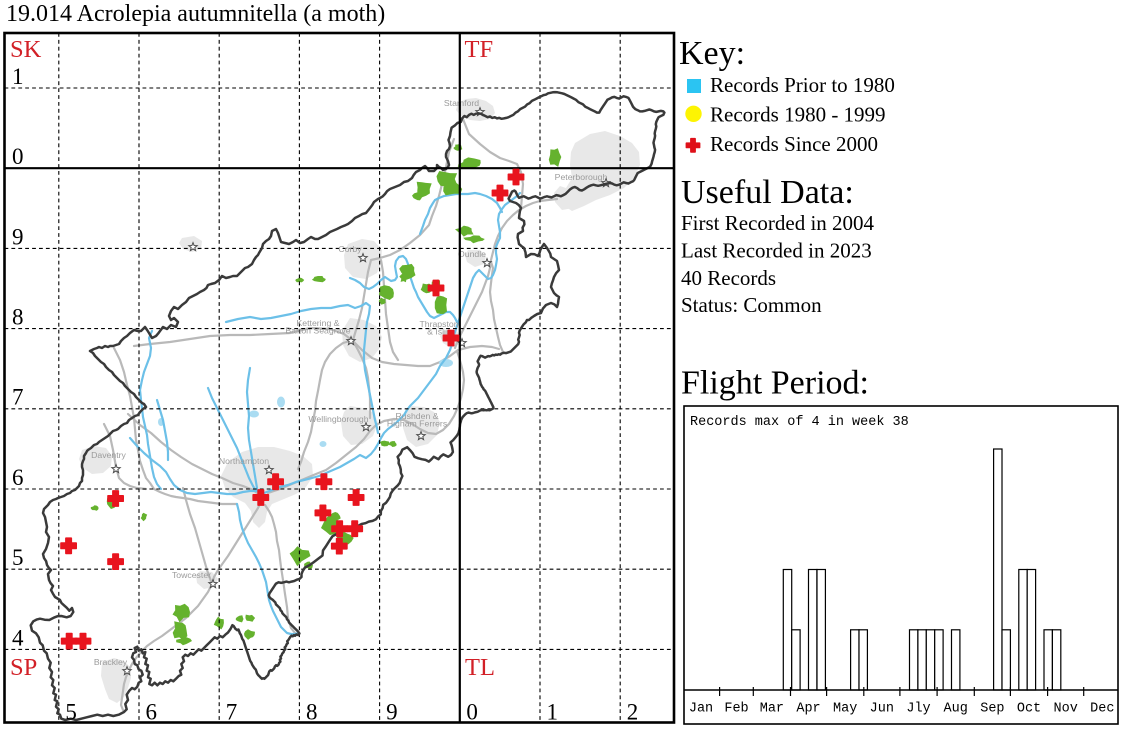 The image size is (1125, 731). What do you see at coordinates (18, 637) in the screenshot?
I see `svg-text: 4` at bounding box center [18, 637].